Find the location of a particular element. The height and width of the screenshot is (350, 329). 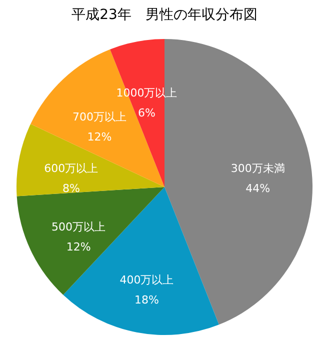

data-label: 6% is located at coordinates (147, 113).